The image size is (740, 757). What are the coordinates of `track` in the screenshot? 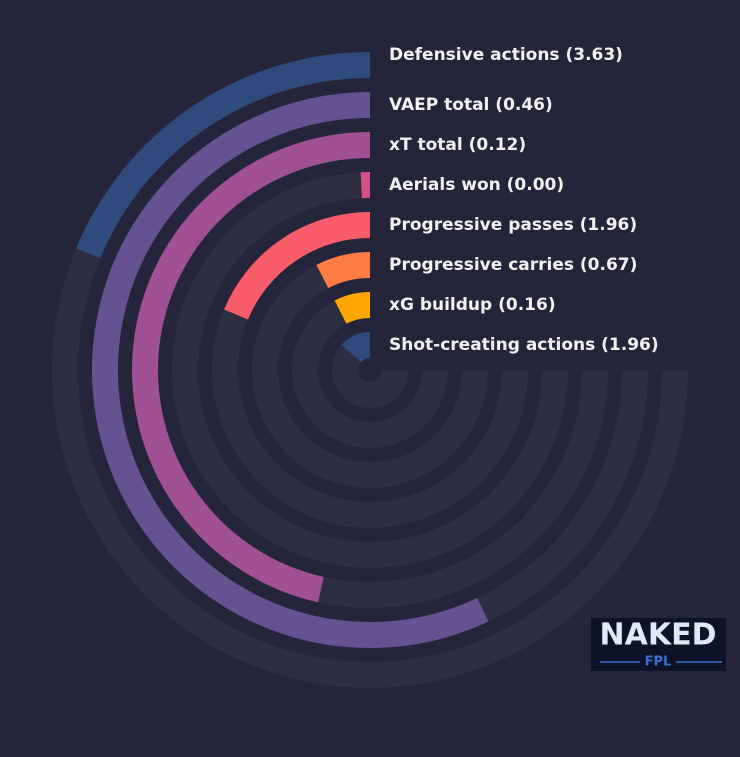 It's located at (370, 370).